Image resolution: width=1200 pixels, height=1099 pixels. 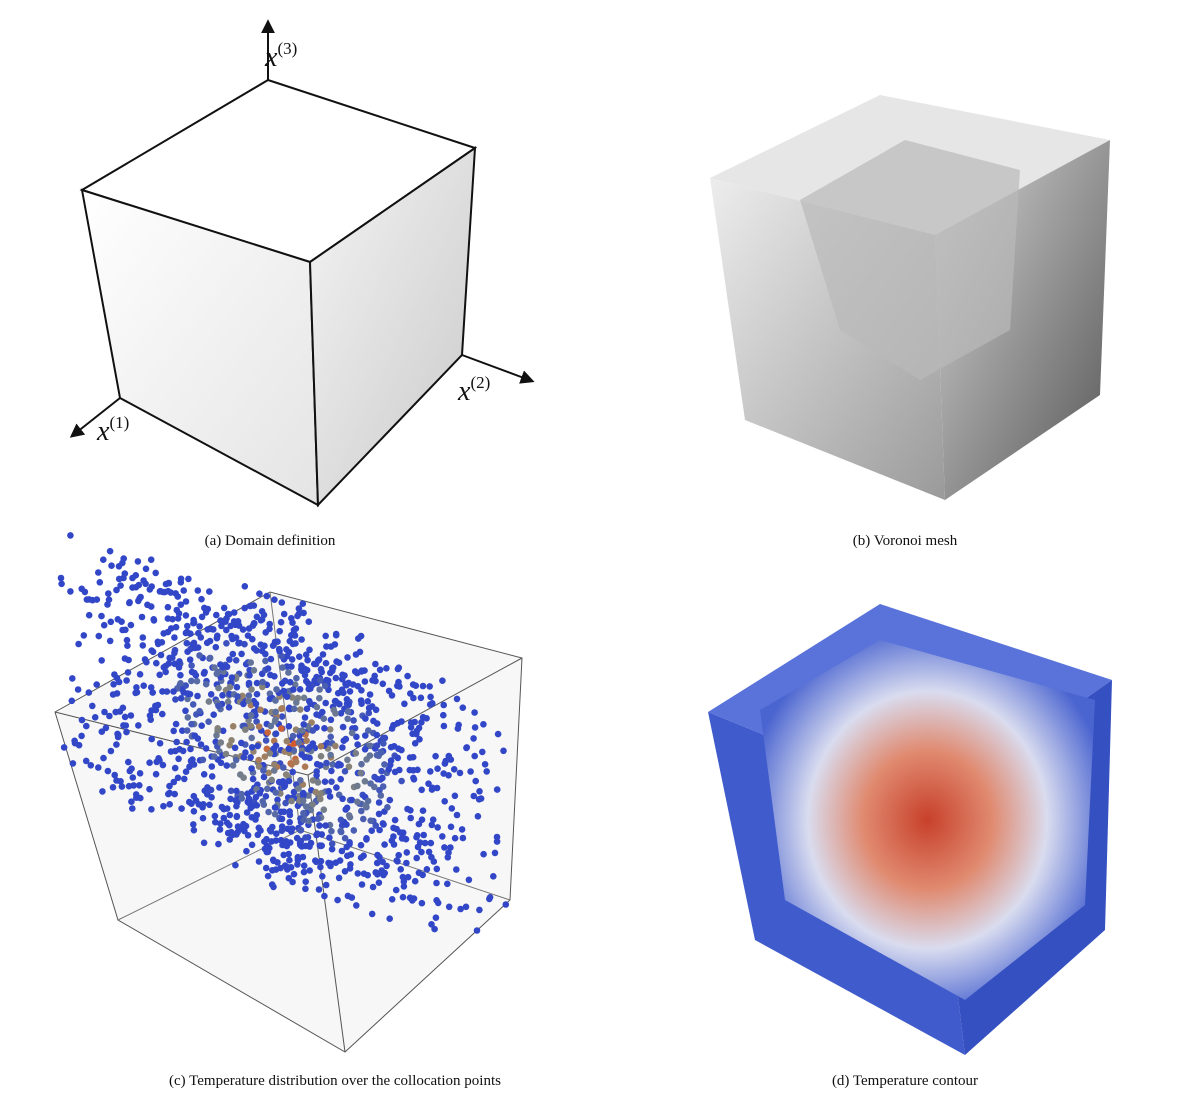 What do you see at coordinates (473, 390) in the screenshot?
I see `axis-label: x(2)` at bounding box center [473, 390].